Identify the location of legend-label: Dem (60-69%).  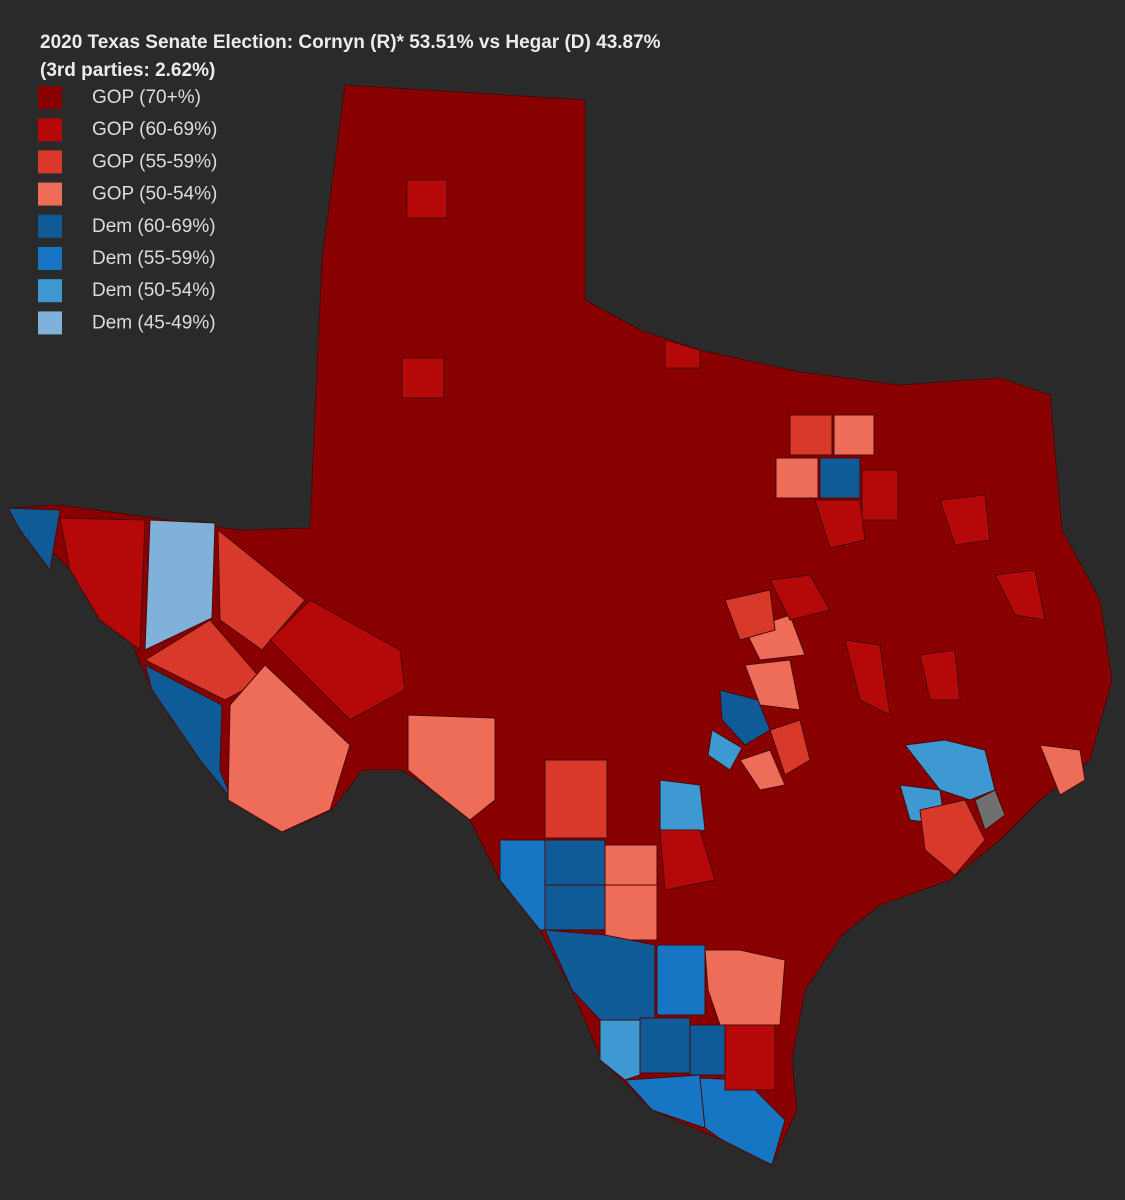
(154, 226).